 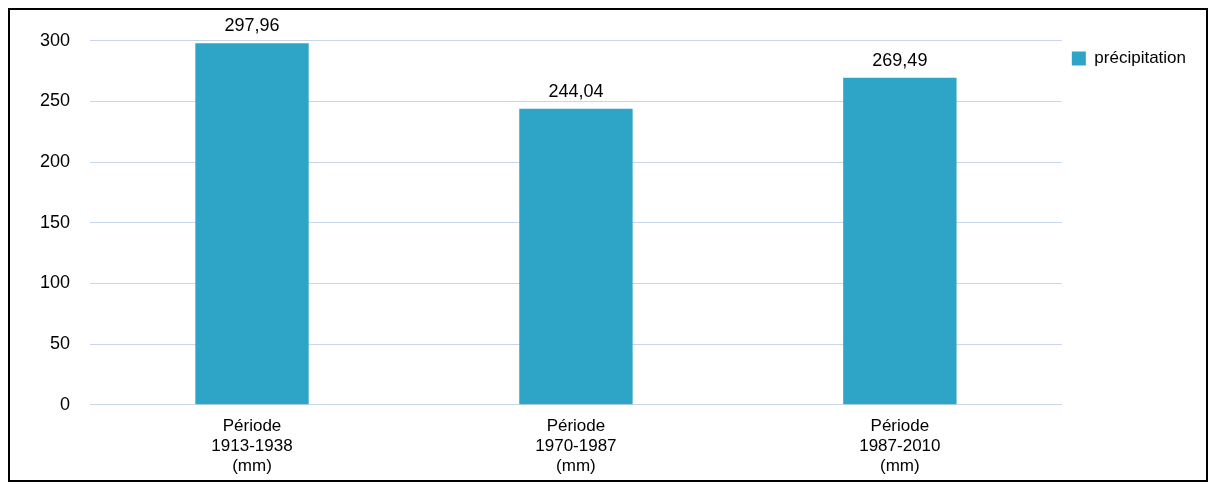 I want to click on x-tick-label: Période 1970-1987 (mm), so click(x=576, y=445).